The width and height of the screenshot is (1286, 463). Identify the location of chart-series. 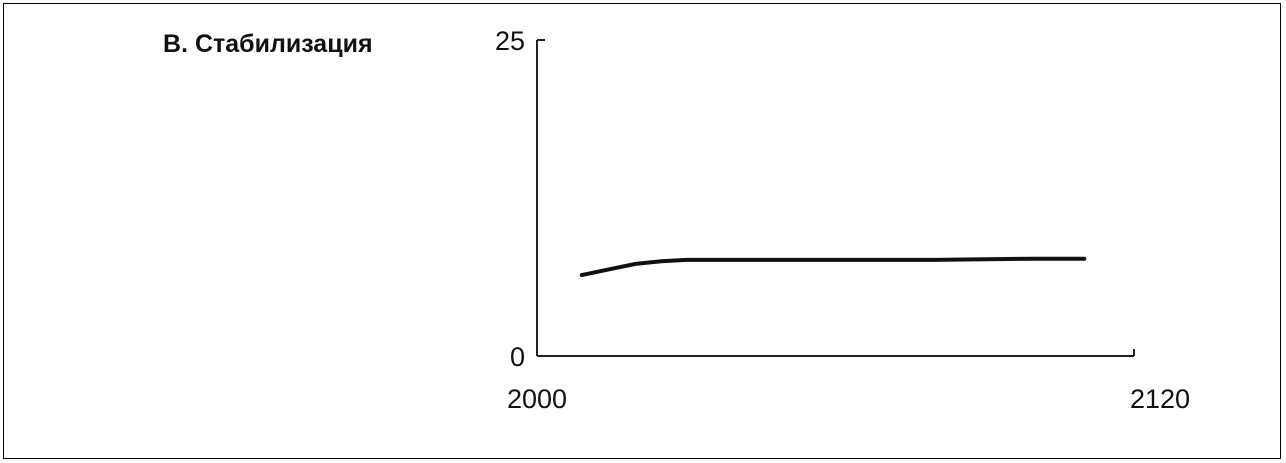
(833, 267).